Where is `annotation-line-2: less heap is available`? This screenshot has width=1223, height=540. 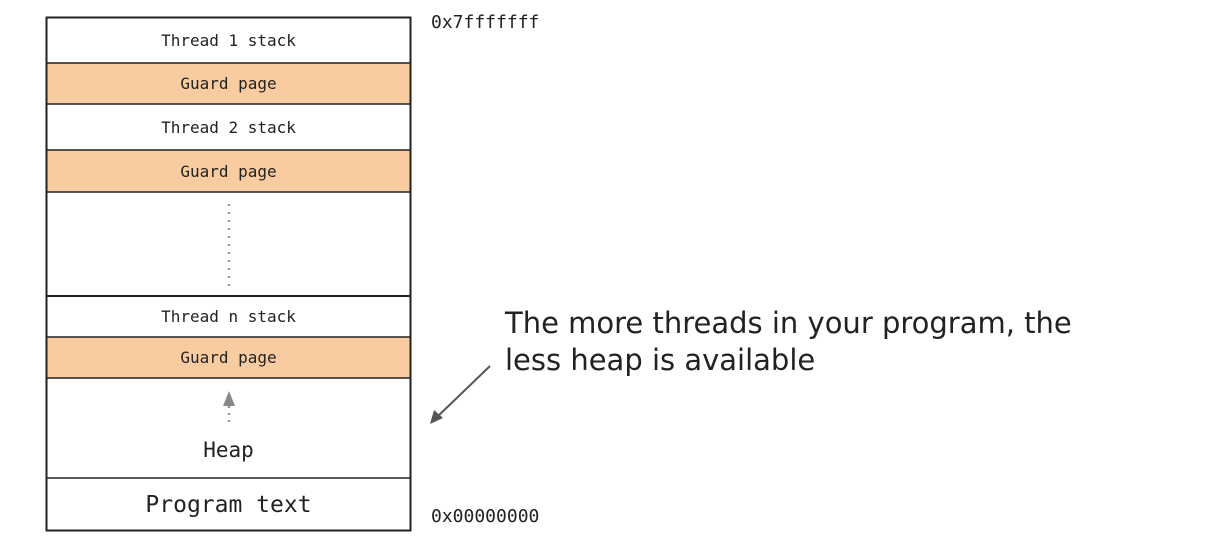
annotation-line-2: less heap is available is located at coordinates (660, 360).